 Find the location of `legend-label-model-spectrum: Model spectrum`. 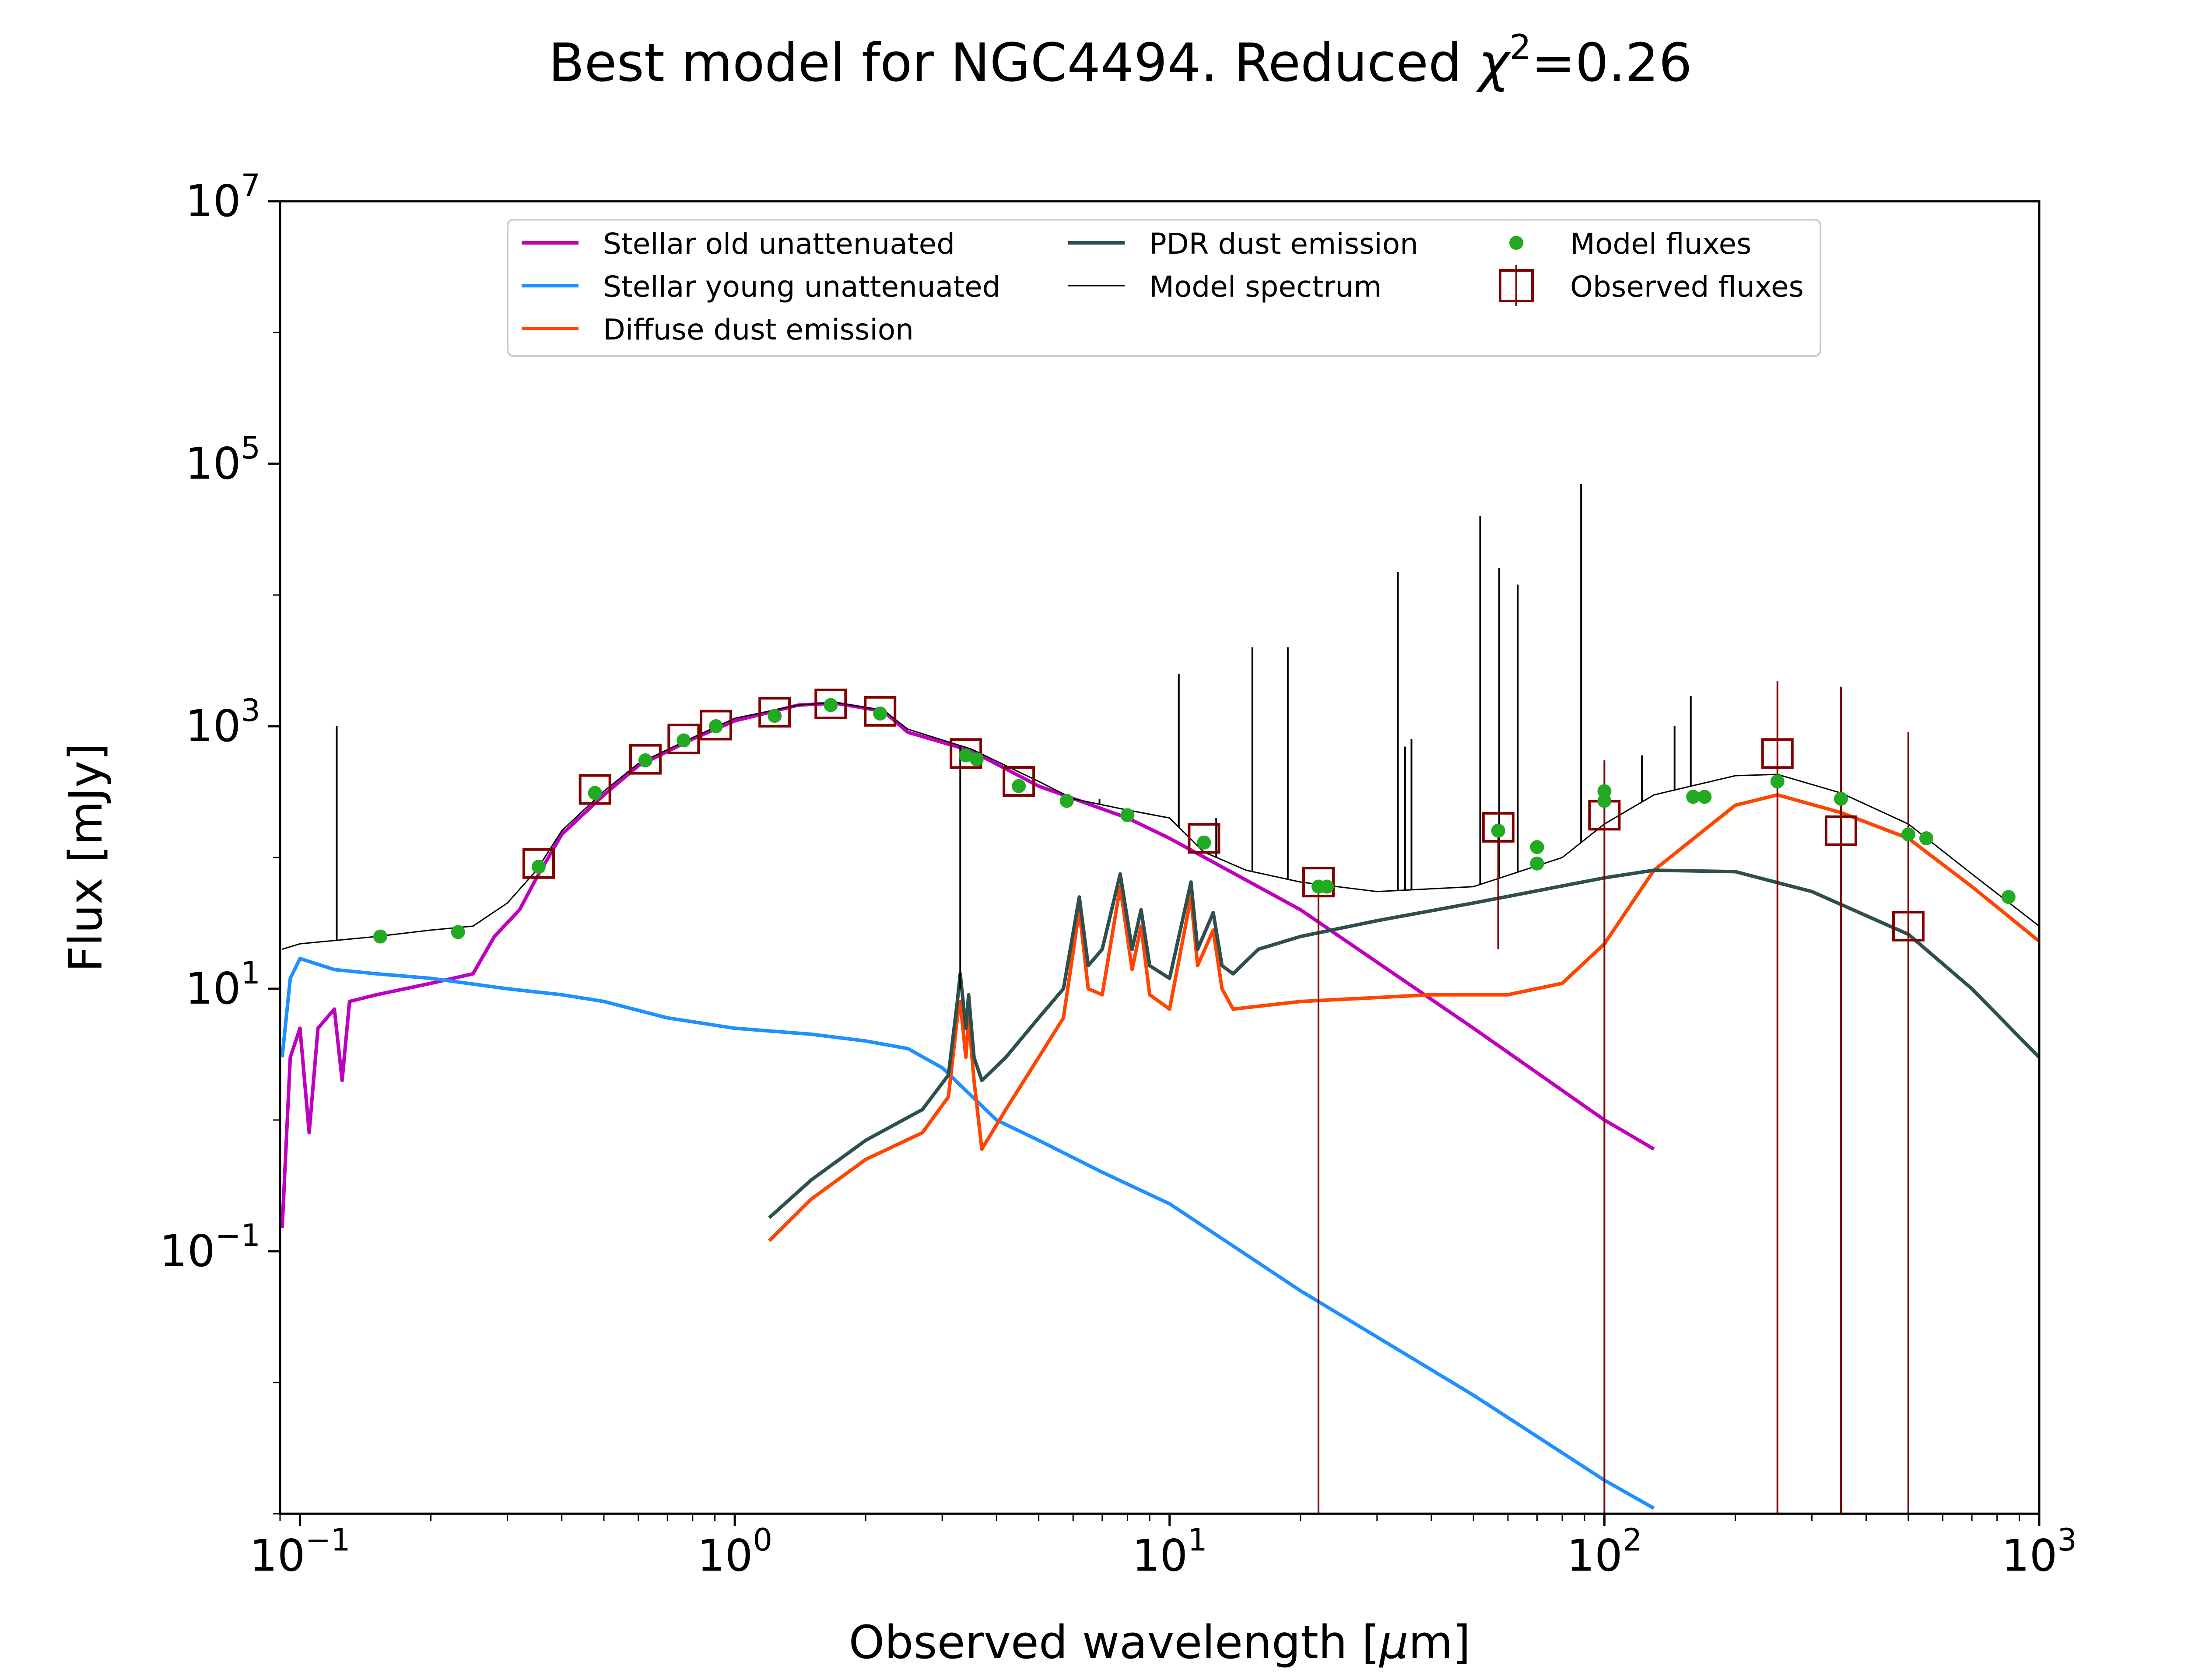

legend-label-model-spectrum: Model spectrum is located at coordinates (1266, 287).